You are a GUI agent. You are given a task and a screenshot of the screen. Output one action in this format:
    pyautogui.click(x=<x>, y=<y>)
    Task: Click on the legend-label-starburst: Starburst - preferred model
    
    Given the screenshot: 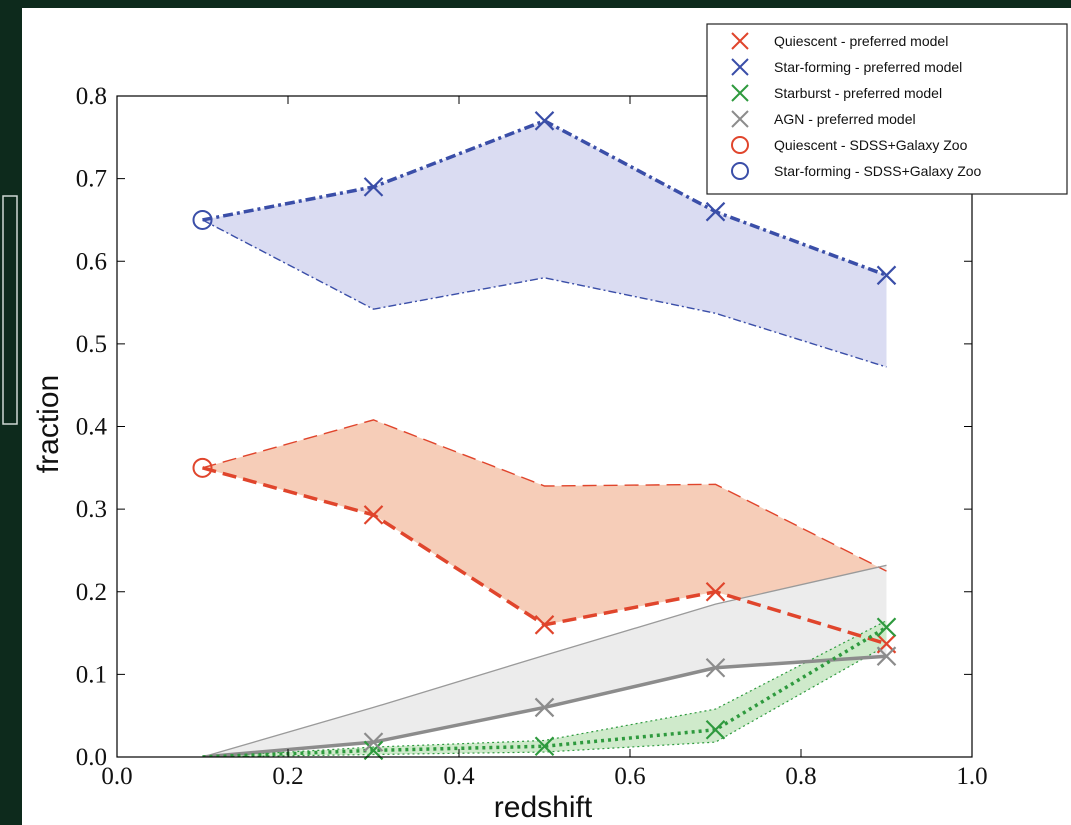 What is the action you would take?
    pyautogui.click(x=858, y=93)
    